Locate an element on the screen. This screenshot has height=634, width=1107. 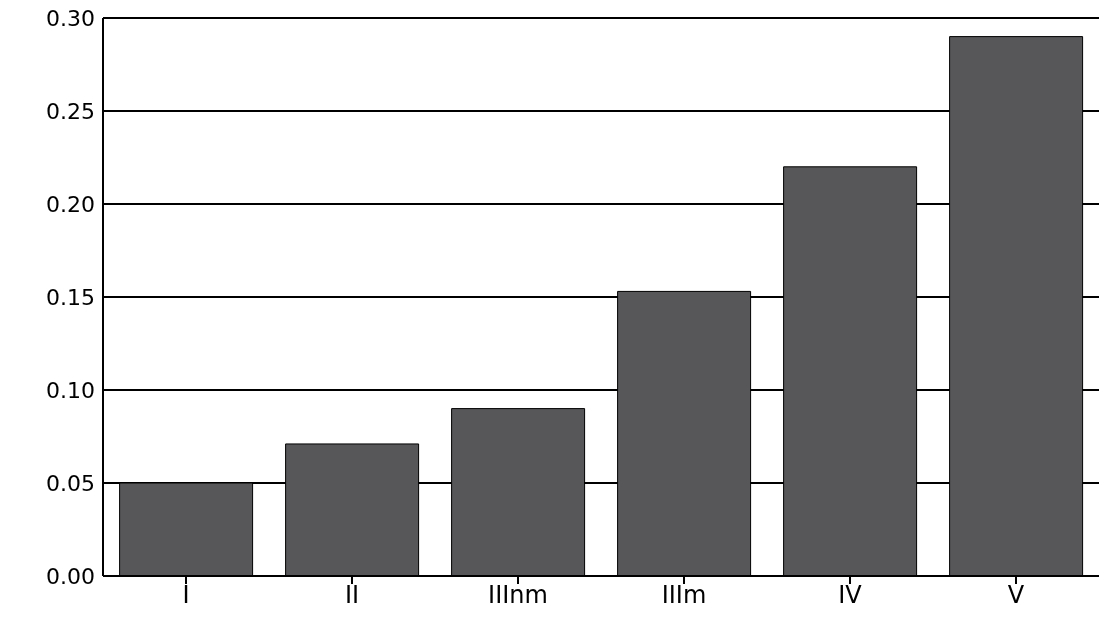
y-tick-label: 0.00 is located at coordinates (70, 576).